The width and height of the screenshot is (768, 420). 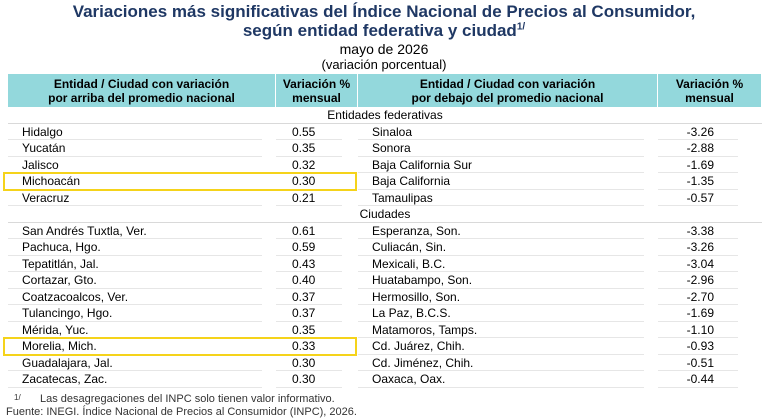 What do you see at coordinates (135, 231) in the screenshot?
I see `name-cell: San Andrés Tuxtla, Ver.` at bounding box center [135, 231].